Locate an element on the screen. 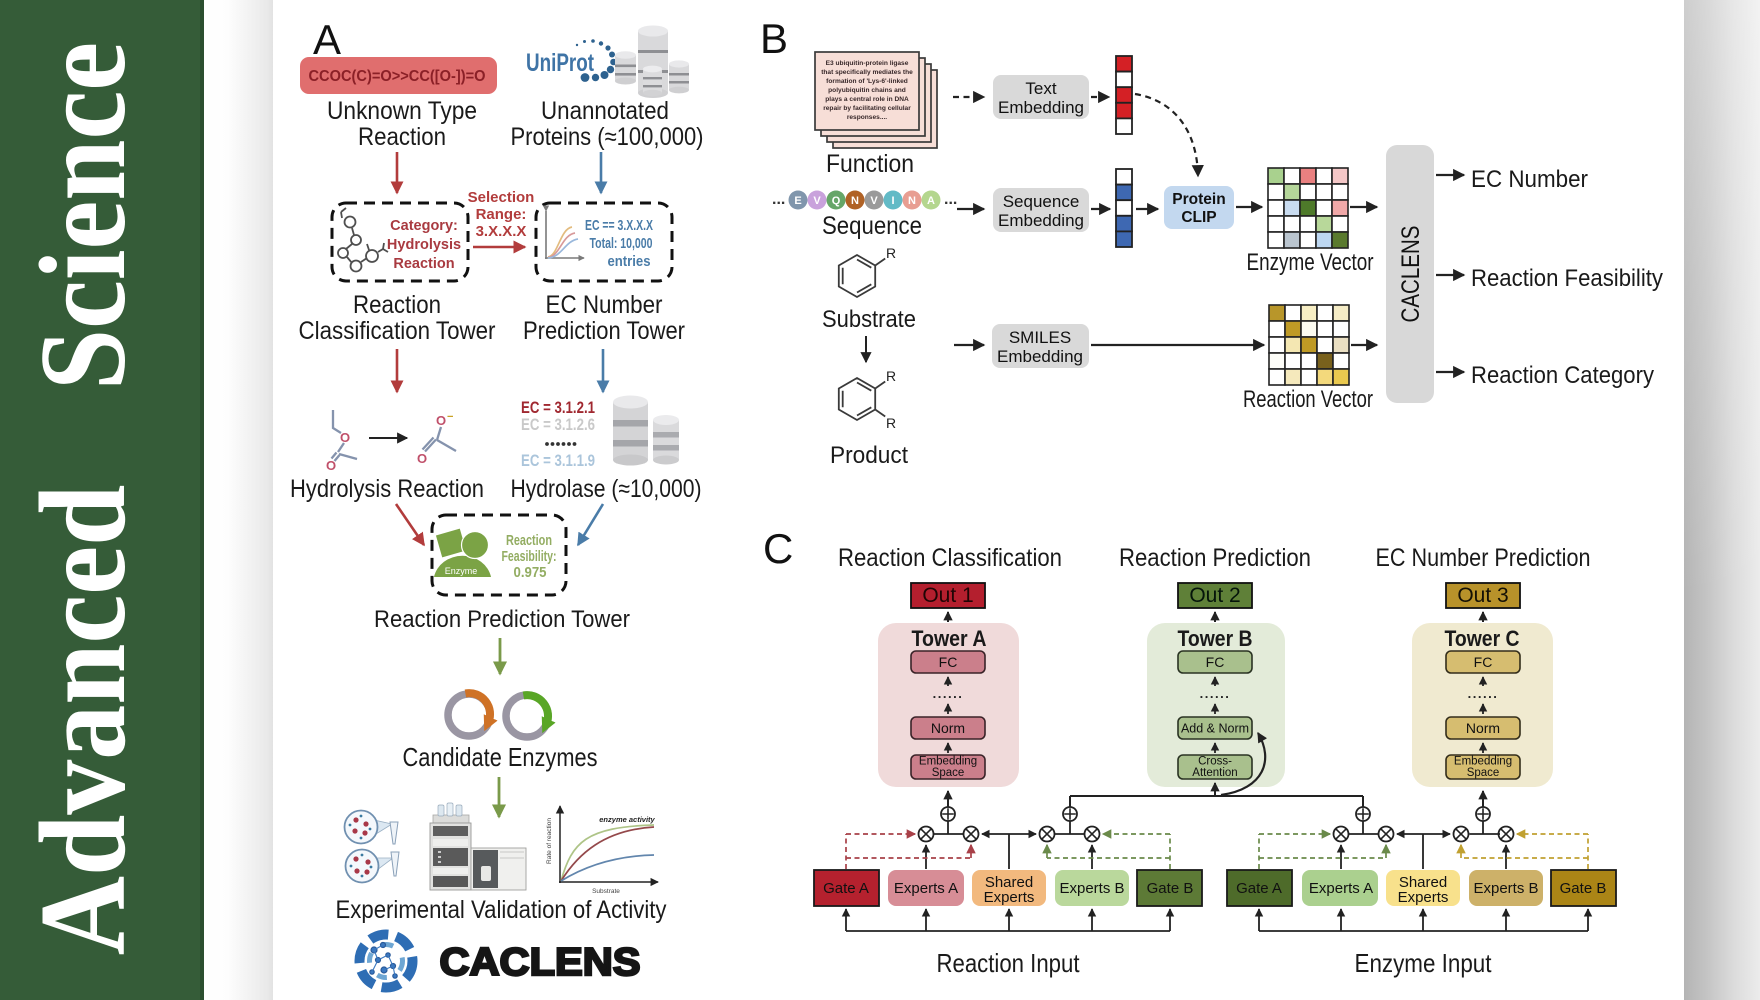 The width and height of the screenshot is (1760, 1000). svg-text: Reaction Prediction is located at coordinates (1215, 558).